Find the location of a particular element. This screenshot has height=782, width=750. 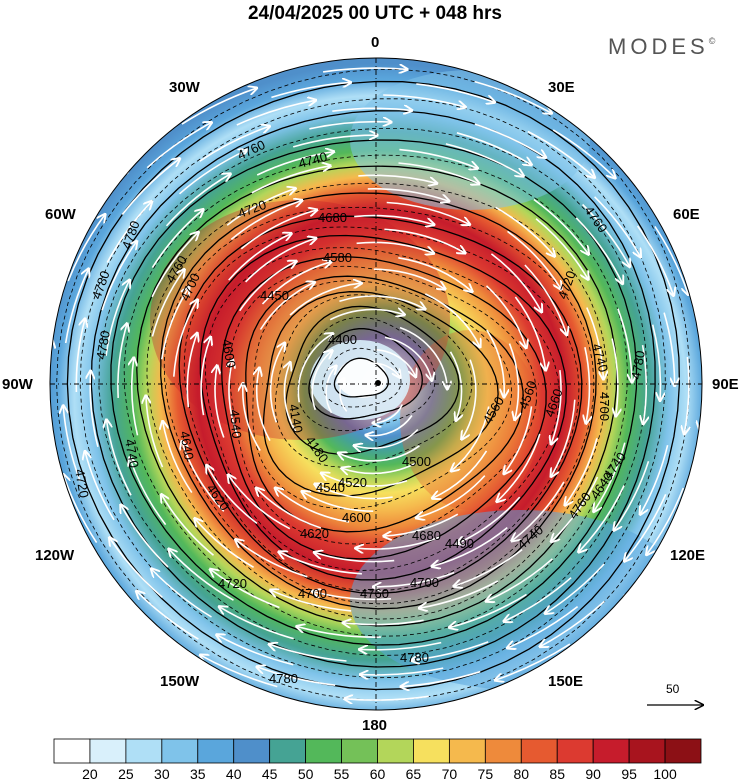

colorbar-tick-label: 25 is located at coordinates (126, 774).